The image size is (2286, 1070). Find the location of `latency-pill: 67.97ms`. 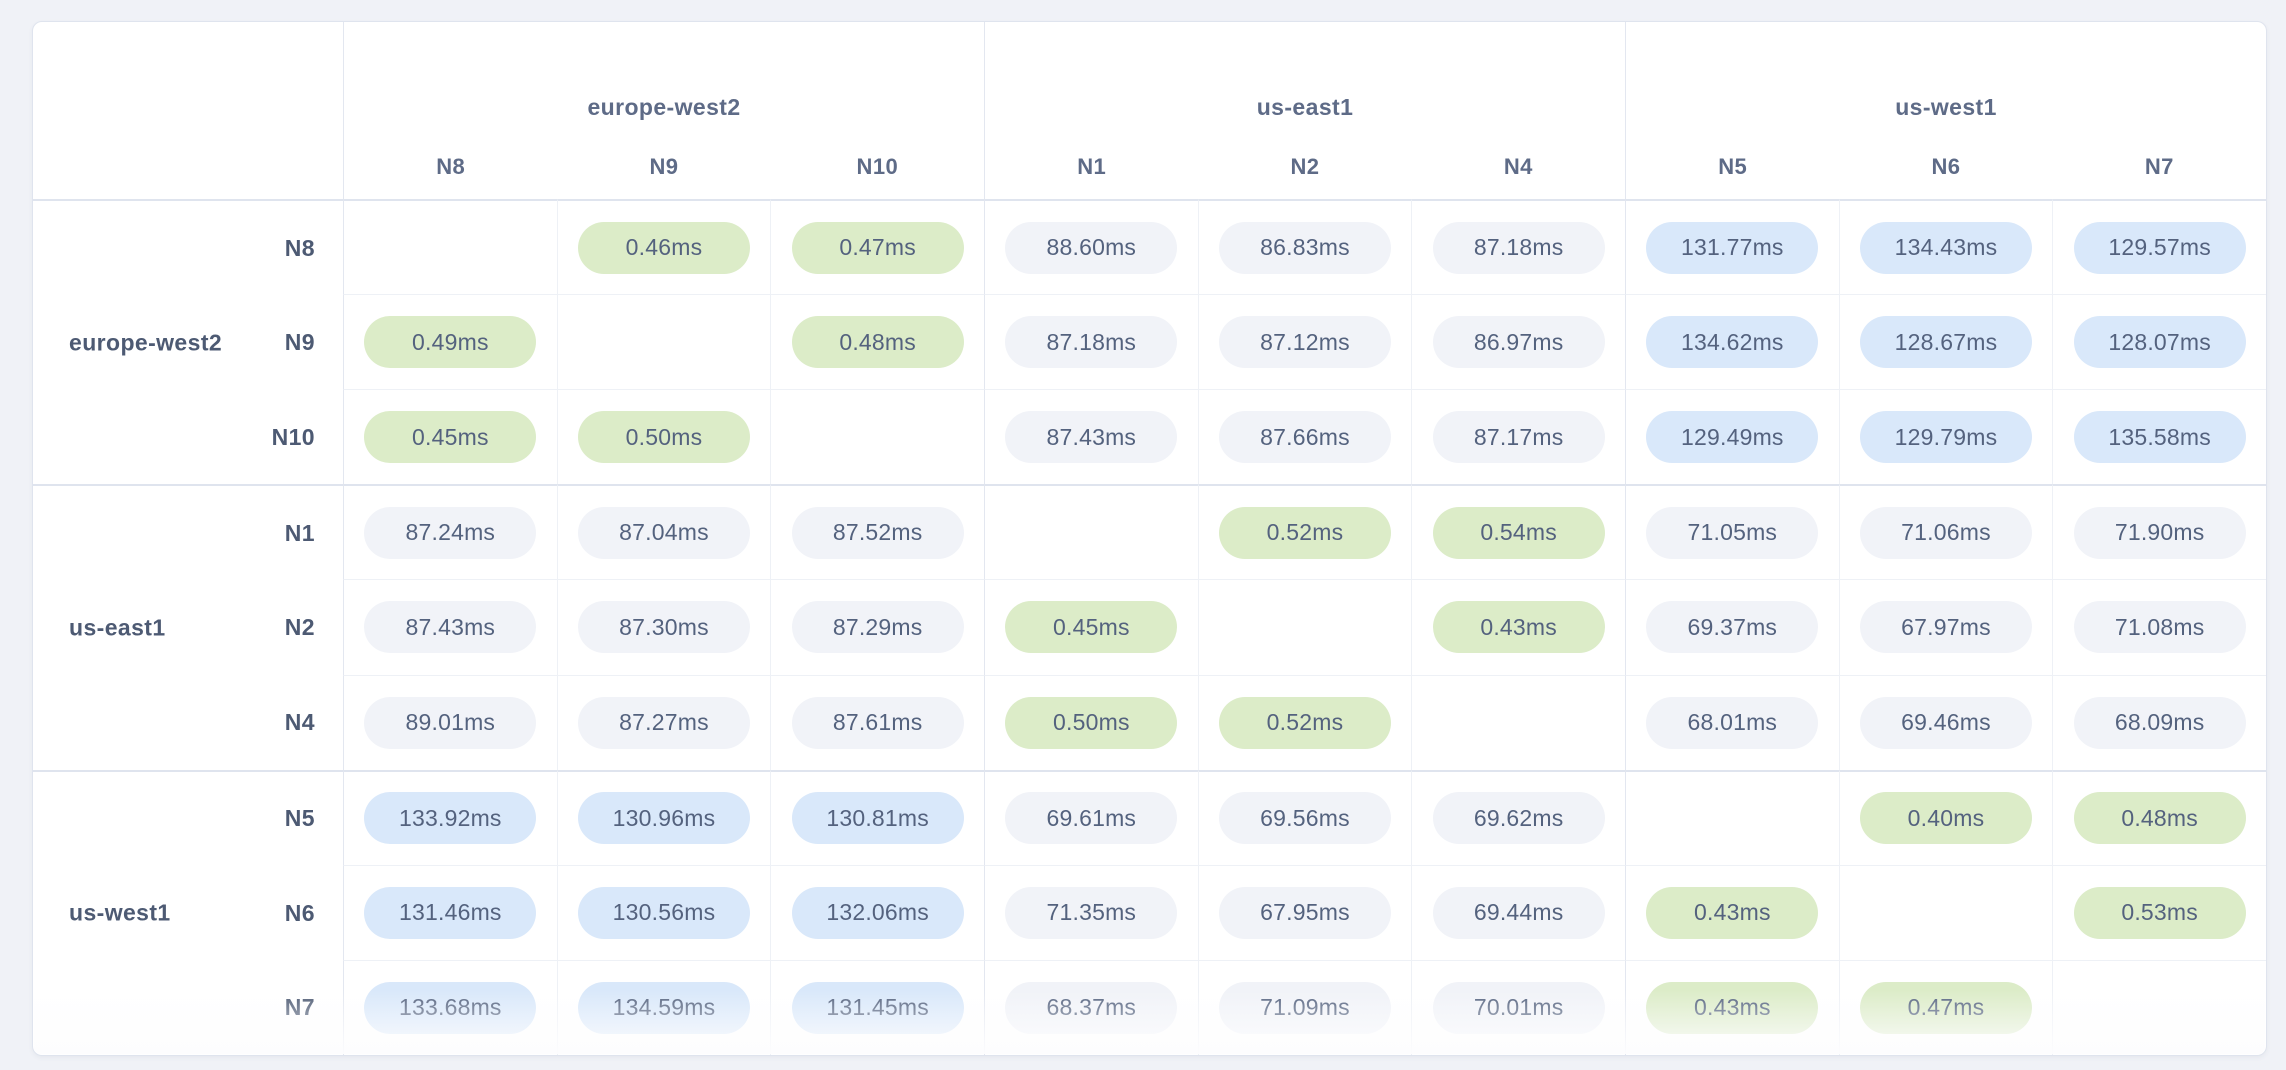

latency-pill: 67.97ms is located at coordinates (1945, 627).